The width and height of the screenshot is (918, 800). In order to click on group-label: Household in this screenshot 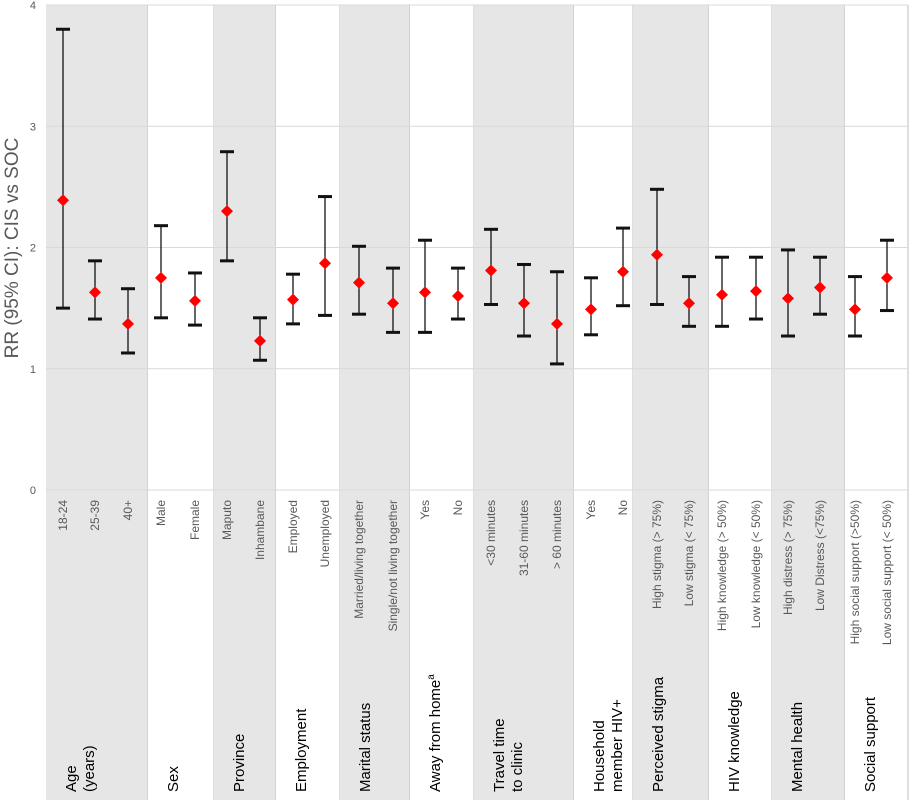, I will do `click(599, 756)`.